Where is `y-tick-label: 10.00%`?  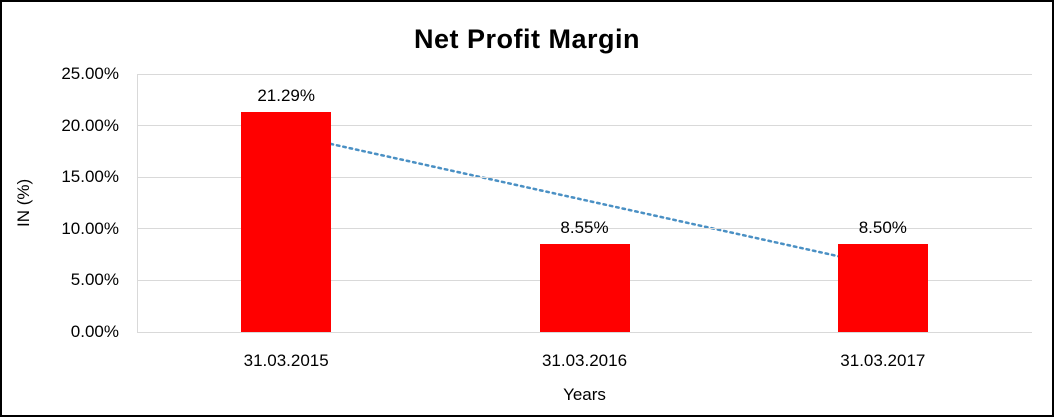 y-tick-label: 10.00% is located at coordinates (90, 228).